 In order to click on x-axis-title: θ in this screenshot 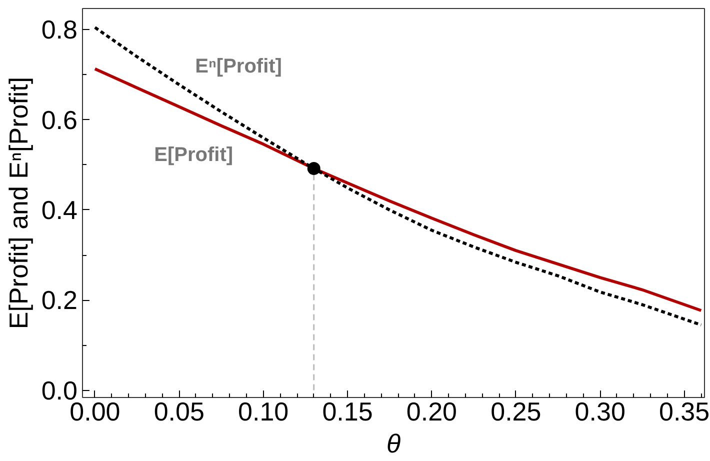, I will do `click(393, 443)`.